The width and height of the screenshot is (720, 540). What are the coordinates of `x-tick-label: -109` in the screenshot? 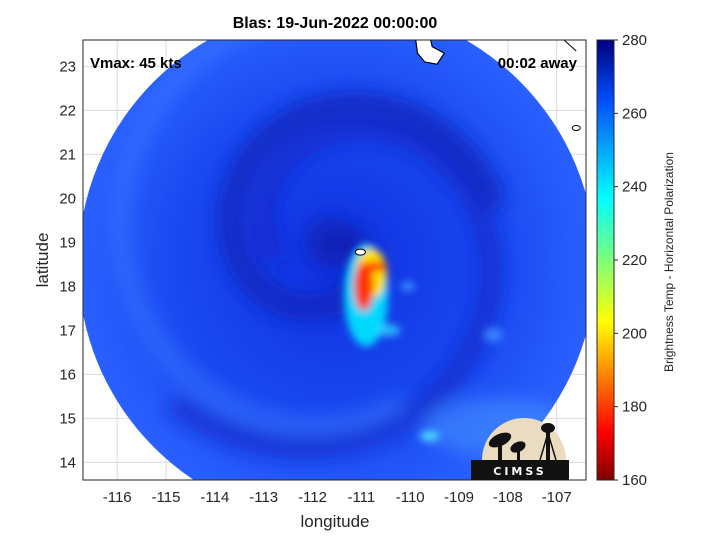 It's located at (459, 497).